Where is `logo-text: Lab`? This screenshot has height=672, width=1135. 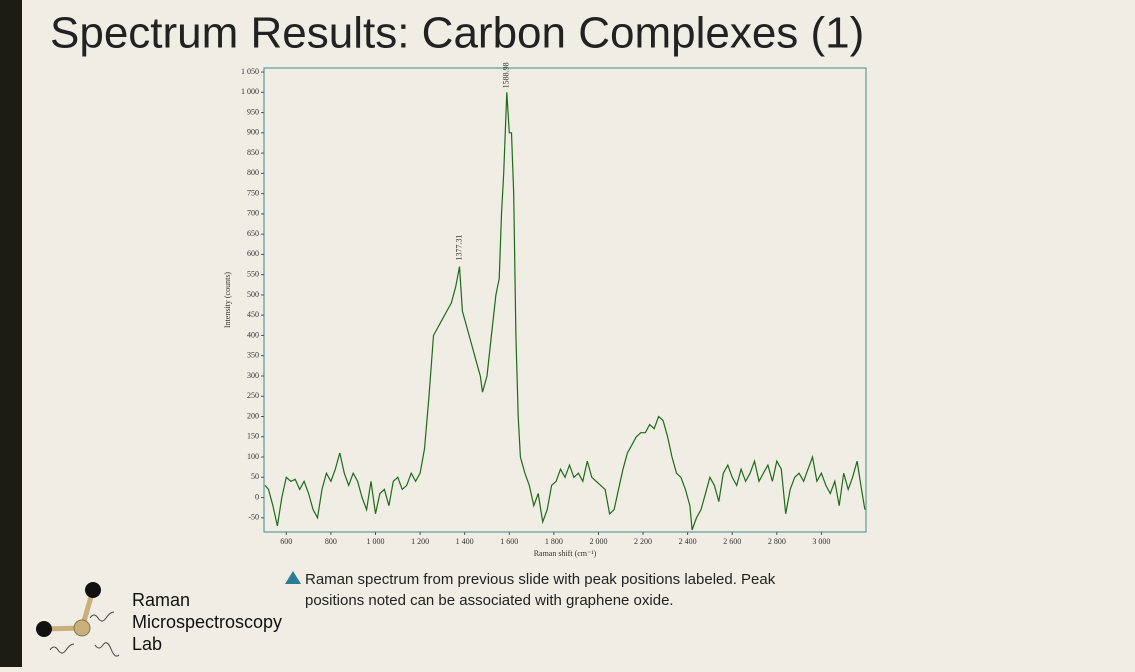
logo-text: Lab is located at coordinates (147, 644).